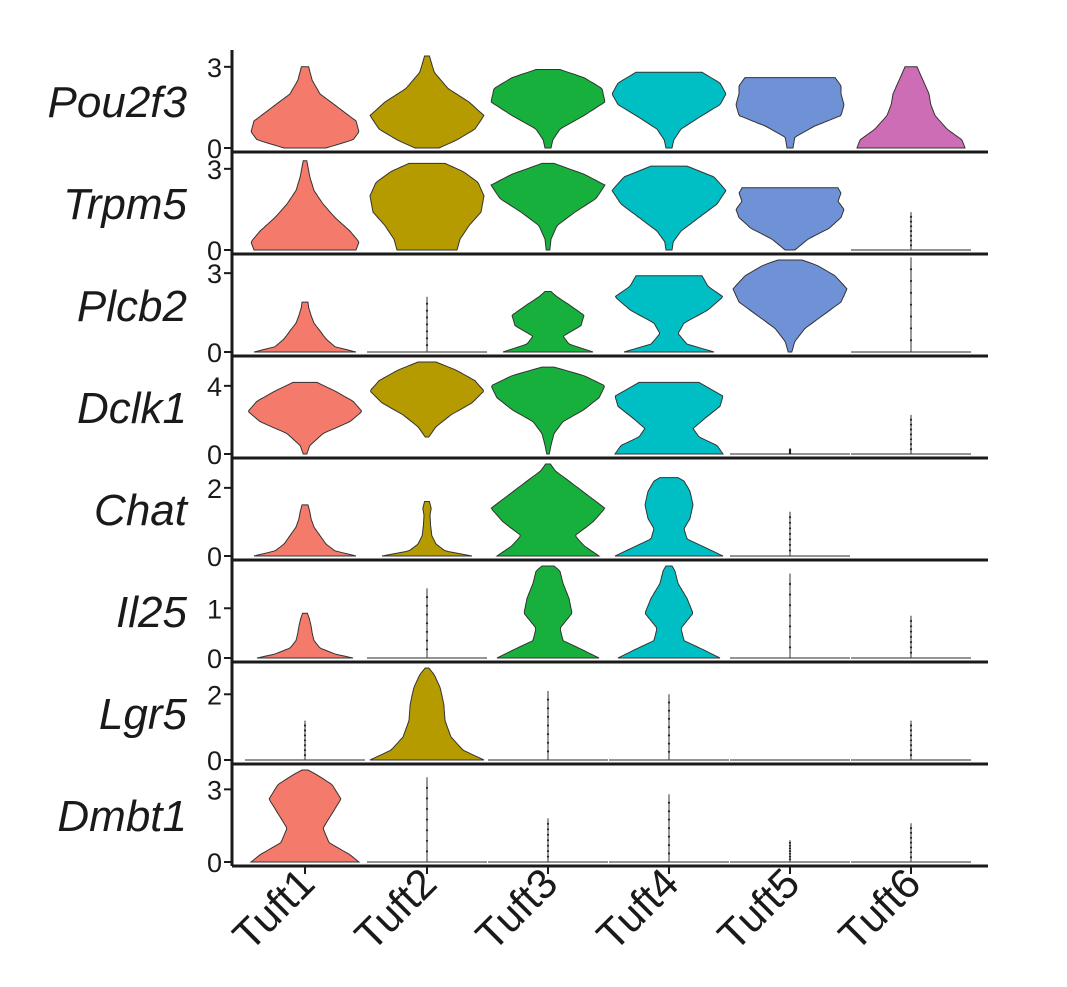  Describe the element at coordinates (305, 816) in the screenshot. I see `violin-dmbt1-tuft1` at that location.